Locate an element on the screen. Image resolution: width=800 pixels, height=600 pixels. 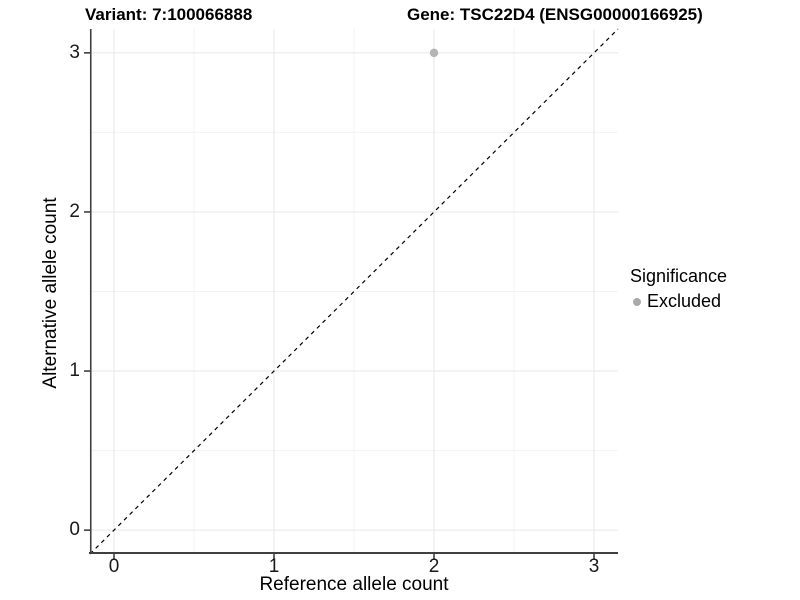
x-tick-label: 3 is located at coordinates (594, 566).